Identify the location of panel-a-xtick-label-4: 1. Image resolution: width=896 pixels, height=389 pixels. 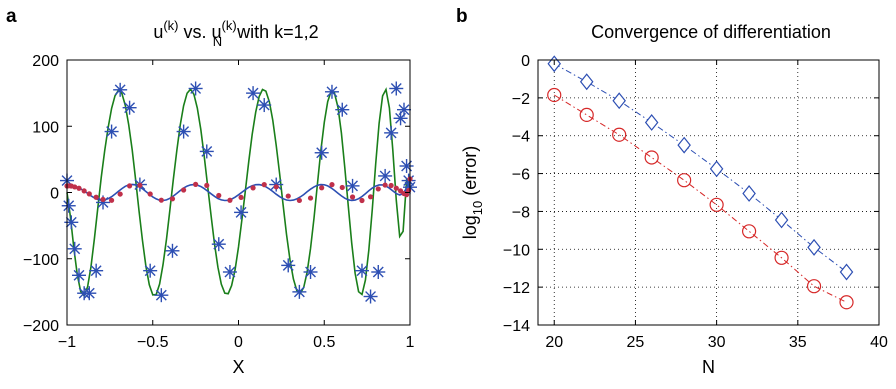
(410, 342).